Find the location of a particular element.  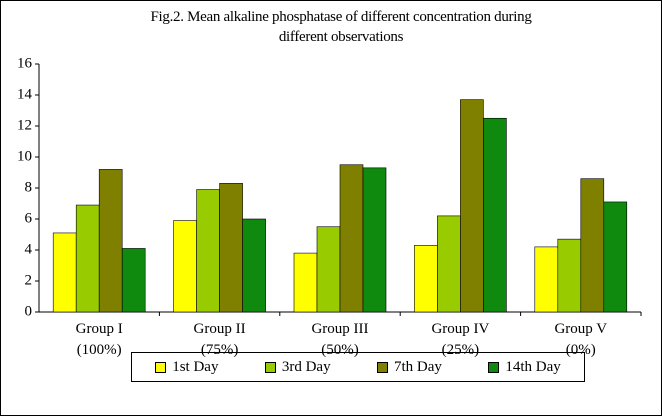

y-tick-label: 4 is located at coordinates (29, 249).